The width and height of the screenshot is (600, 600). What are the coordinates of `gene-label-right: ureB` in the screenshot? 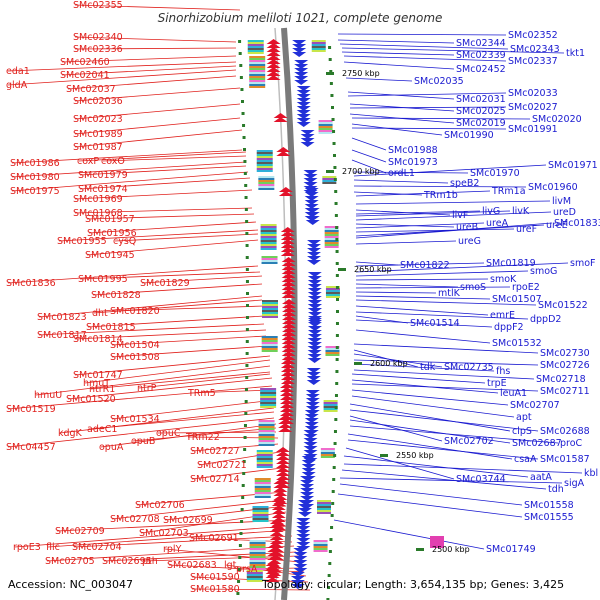 It's located at (467, 227).